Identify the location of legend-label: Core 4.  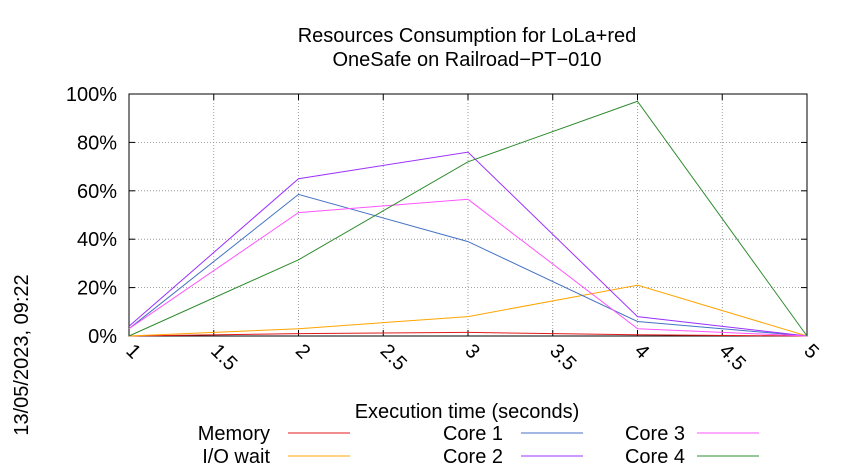
(655, 457).